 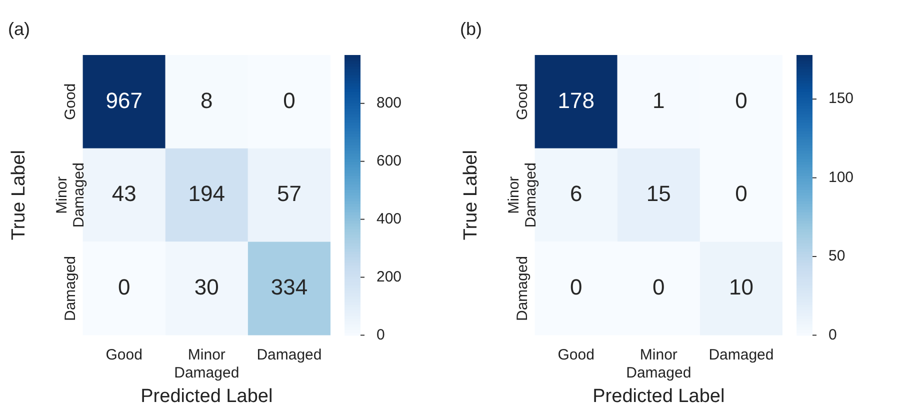 I want to click on data-label: 57, so click(x=289, y=193).